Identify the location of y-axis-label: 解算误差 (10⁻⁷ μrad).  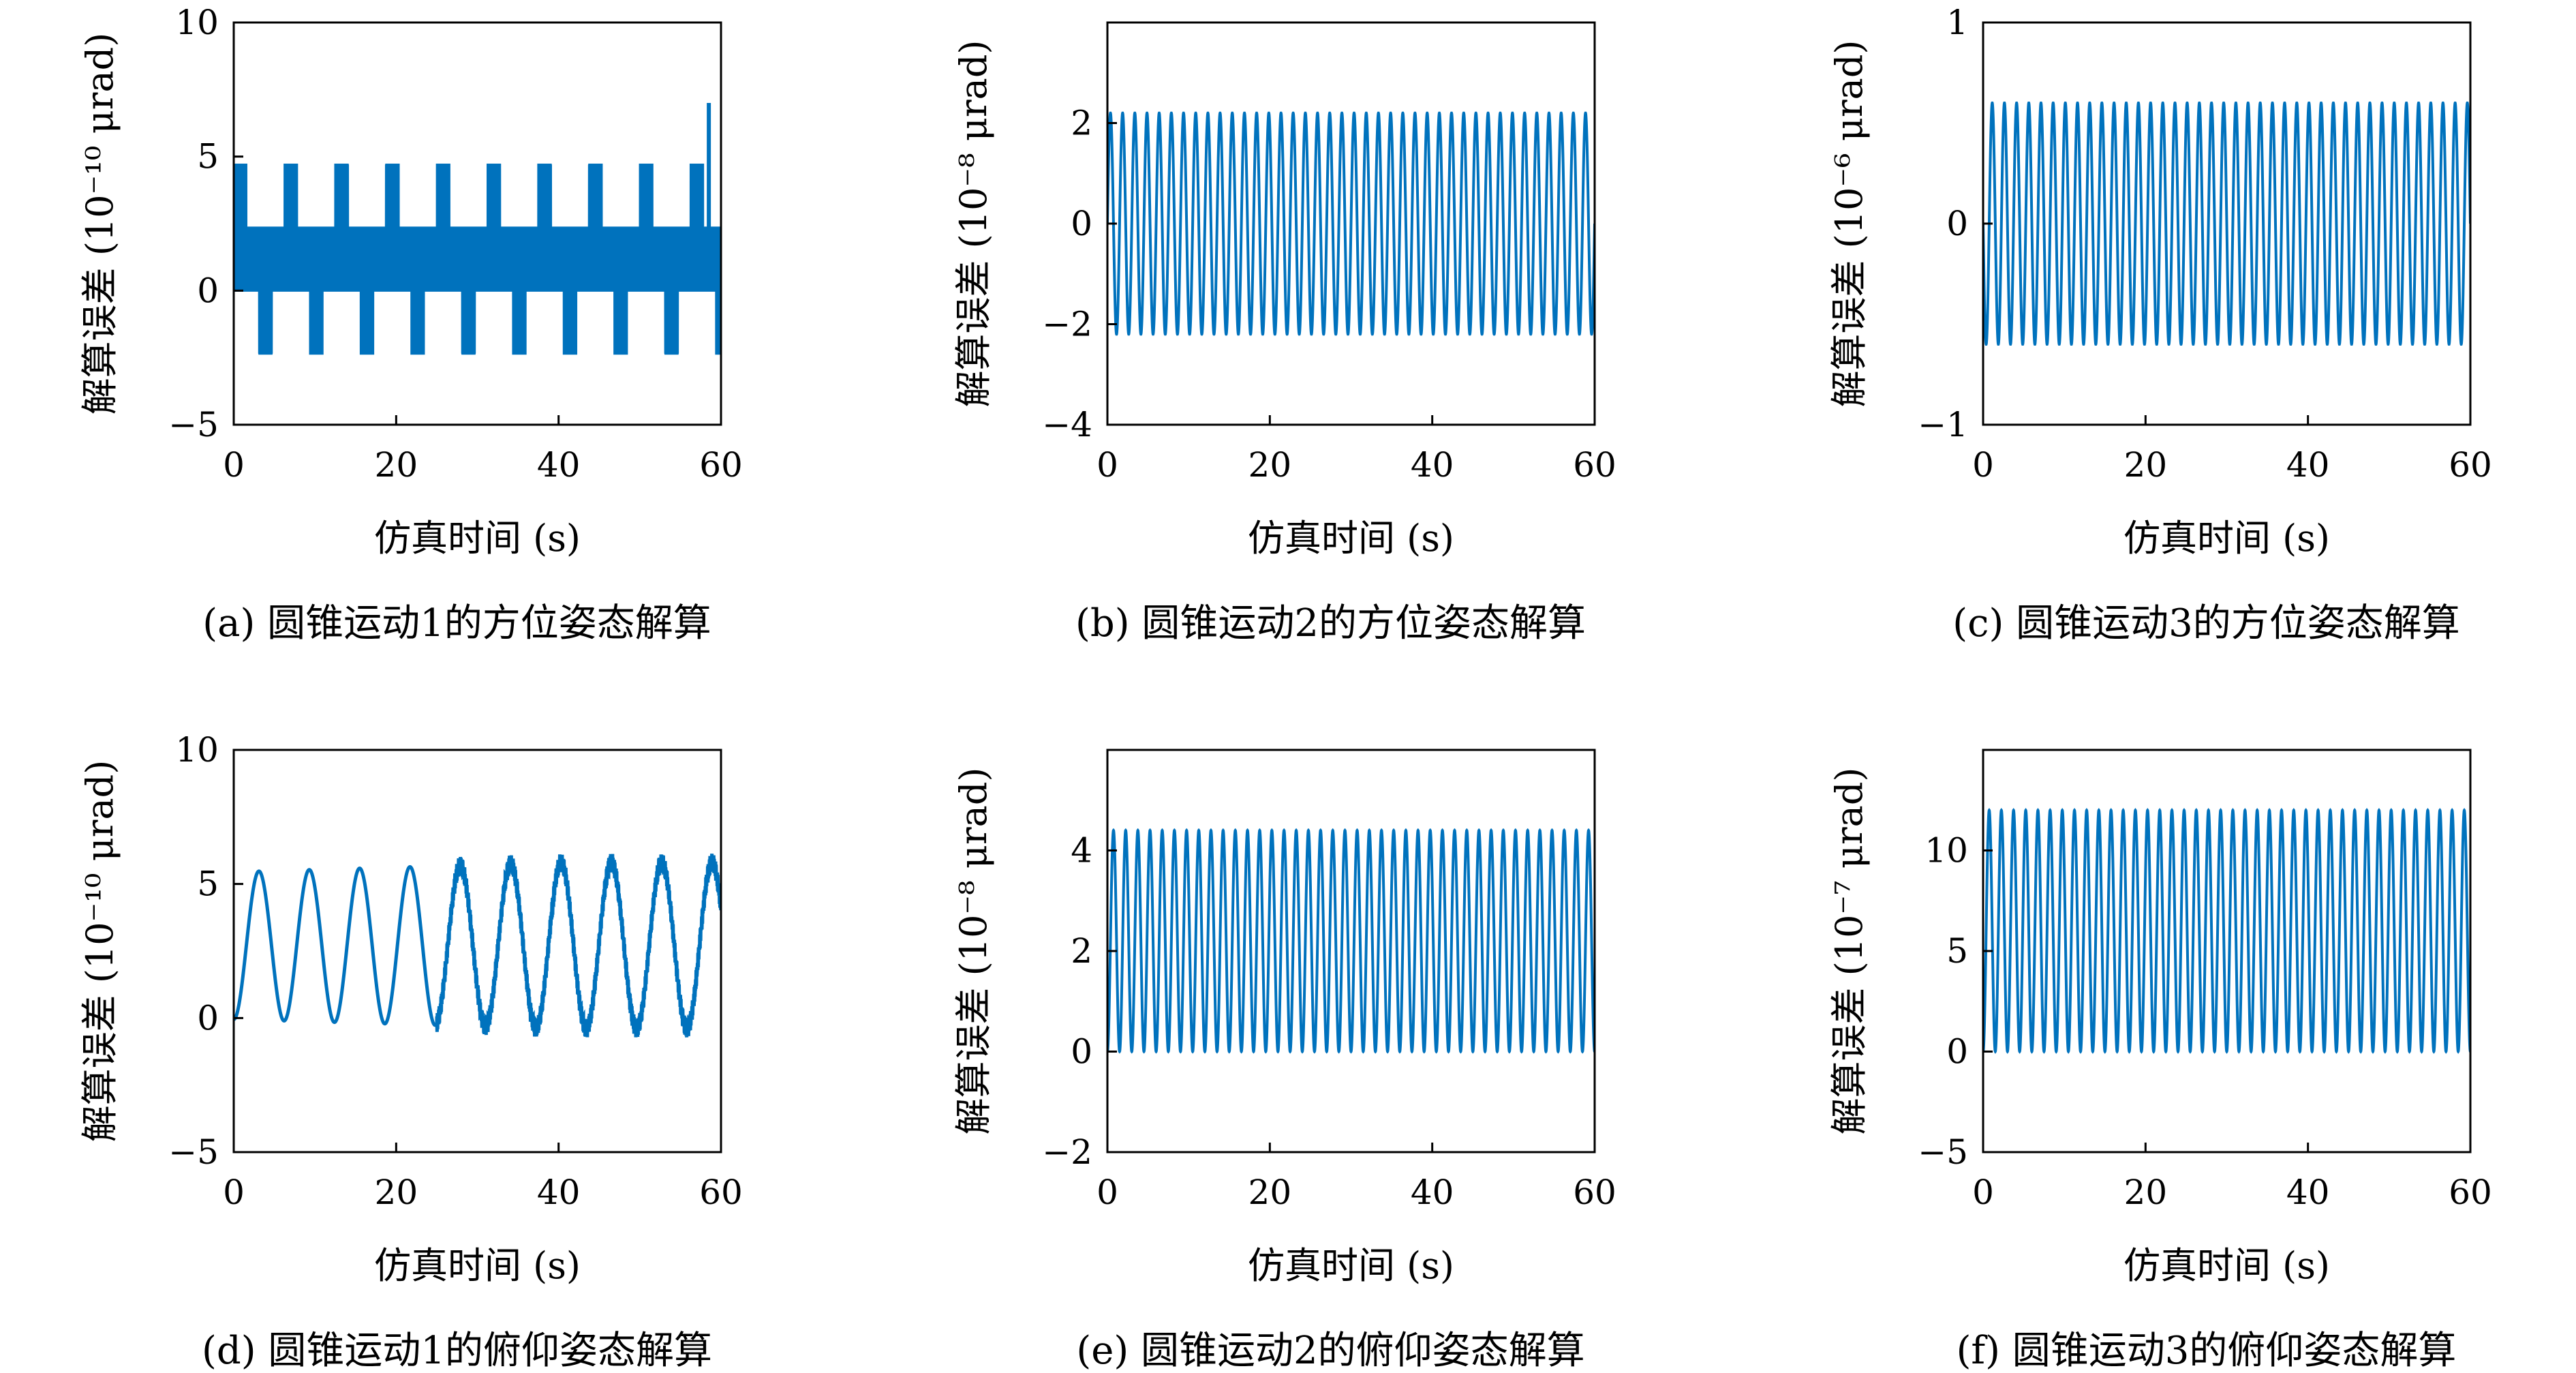
(1849, 951).